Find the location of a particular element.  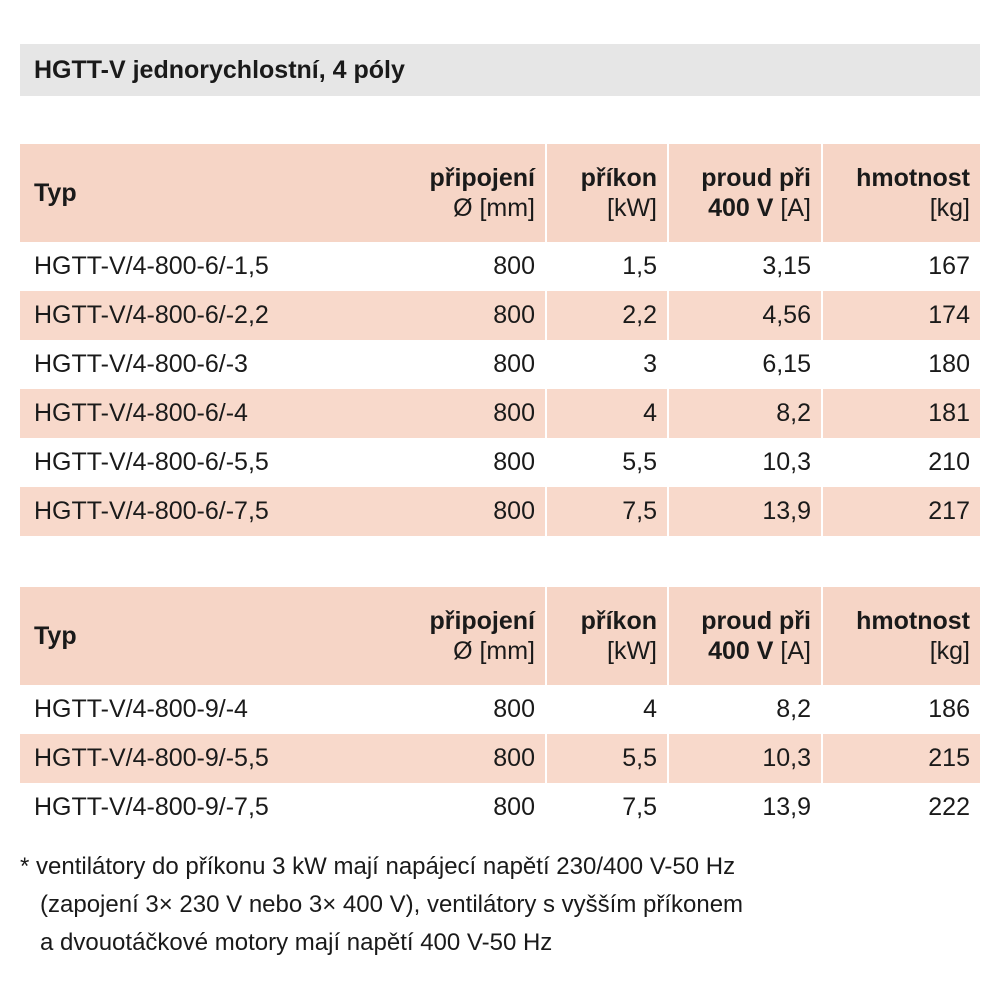

cell-hmotnost: 167 is located at coordinates (900, 266).